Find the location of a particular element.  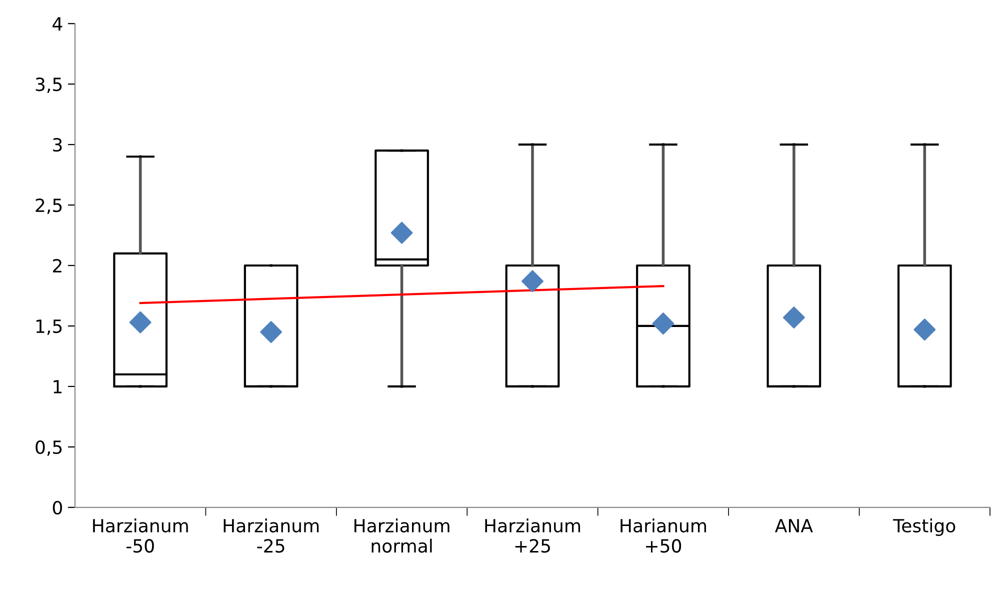

x-tick-label: Harianum +50 is located at coordinates (663, 535).